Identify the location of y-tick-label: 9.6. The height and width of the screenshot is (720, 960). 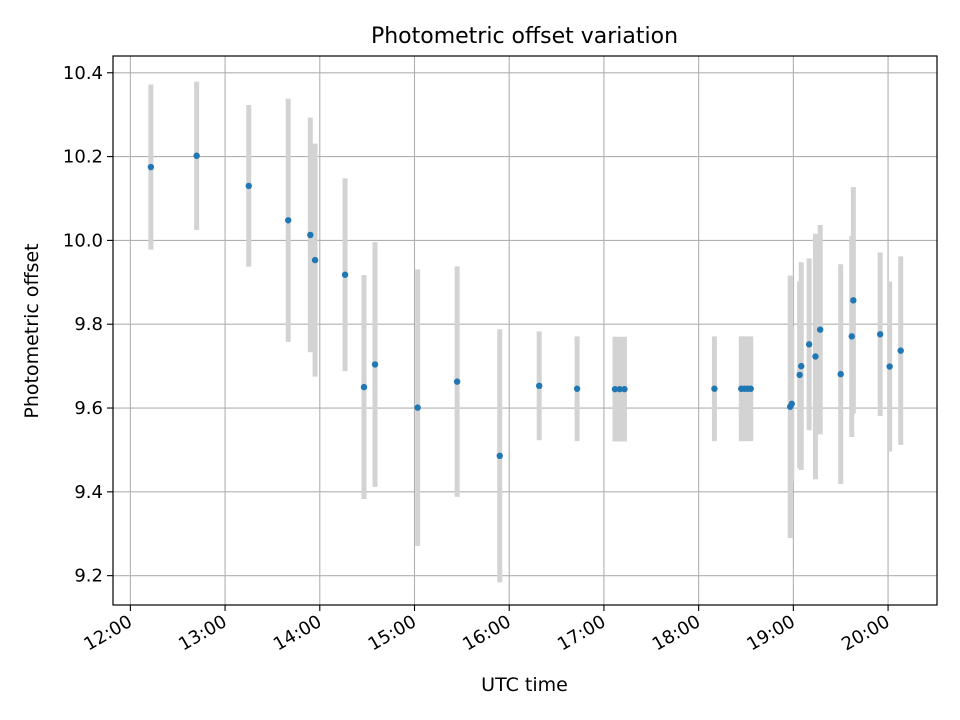
(88, 408).